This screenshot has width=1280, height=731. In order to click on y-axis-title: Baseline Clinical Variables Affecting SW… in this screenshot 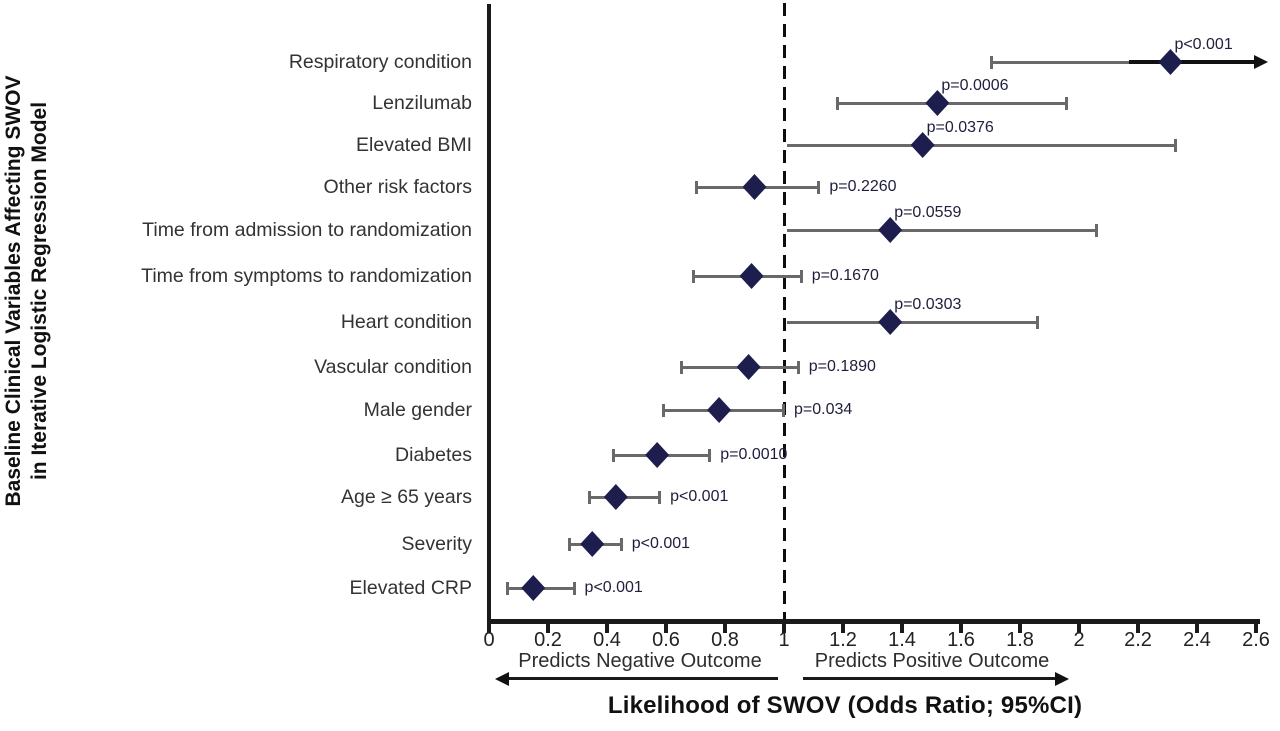, I will do `click(28, 291)`.